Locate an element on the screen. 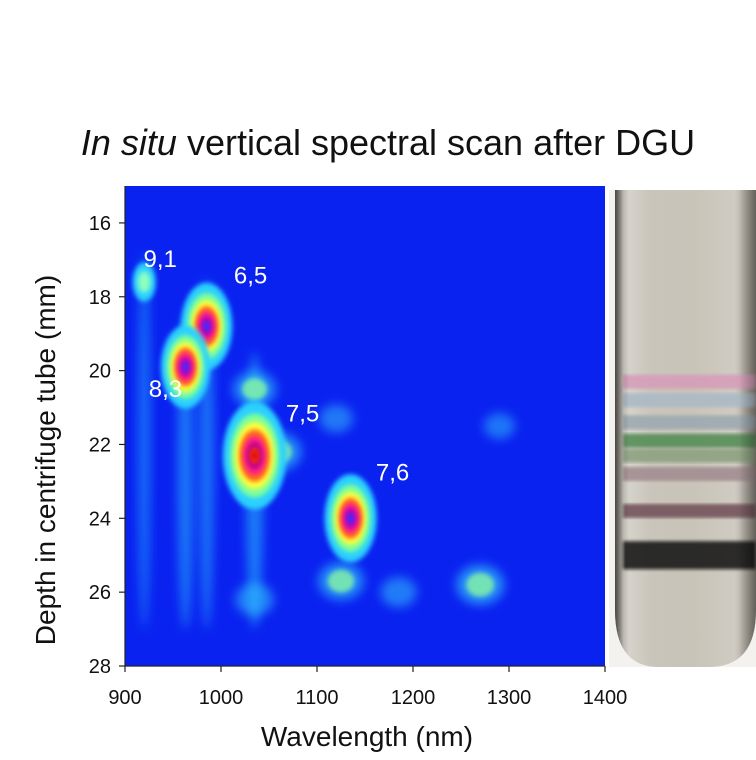 The height and width of the screenshot is (760, 756). tube-svg is located at coordinates (682, 428).